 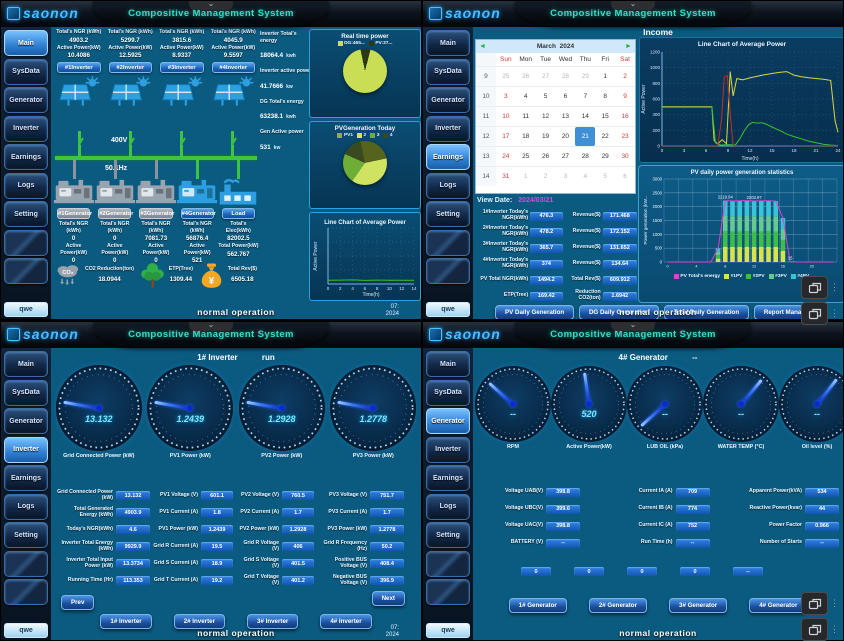 I want to click on inverter-button: #3Inverter, so click(x=182, y=67).